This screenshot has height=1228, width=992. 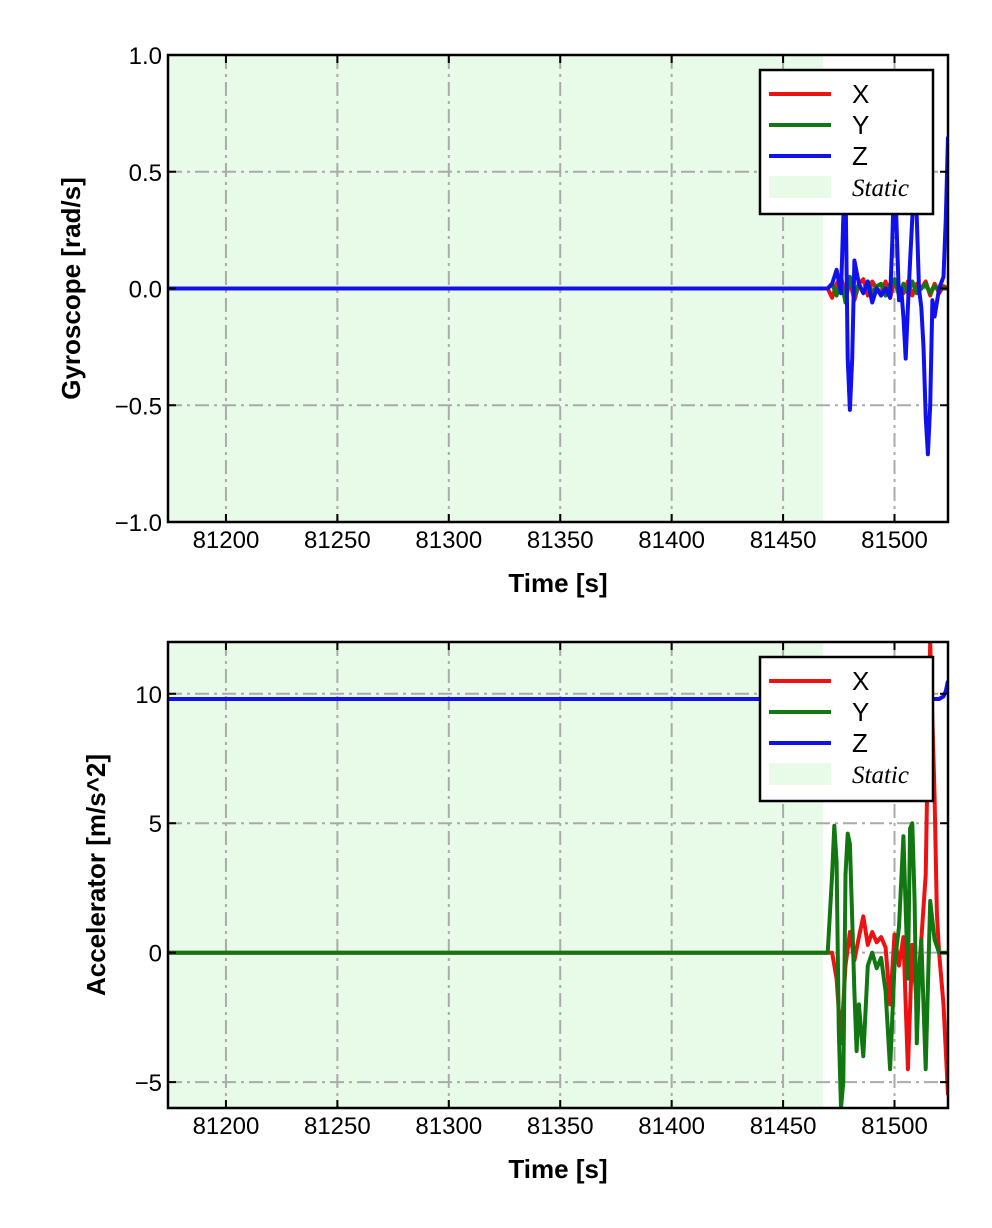 I want to click on y-tick-label: 1.0, so click(x=145, y=56).